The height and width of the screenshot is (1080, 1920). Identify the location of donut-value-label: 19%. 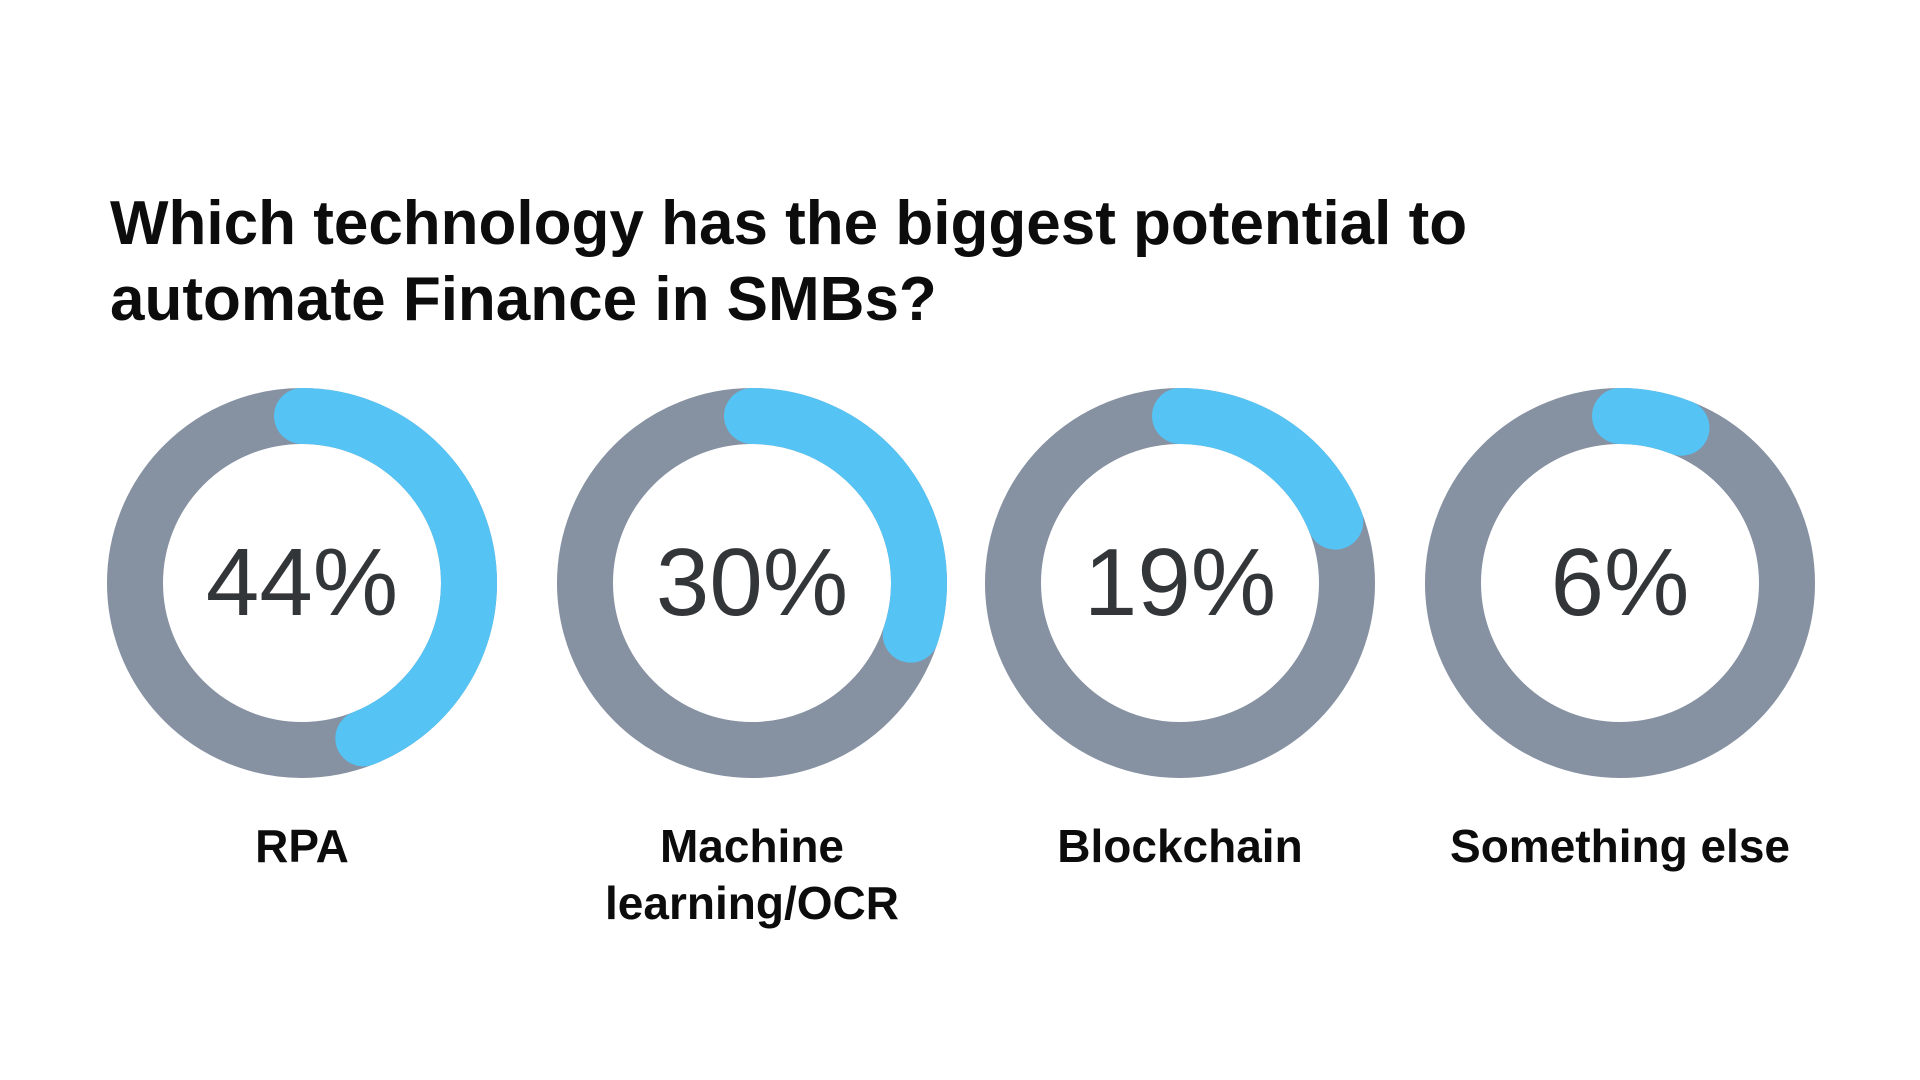
(1180, 582).